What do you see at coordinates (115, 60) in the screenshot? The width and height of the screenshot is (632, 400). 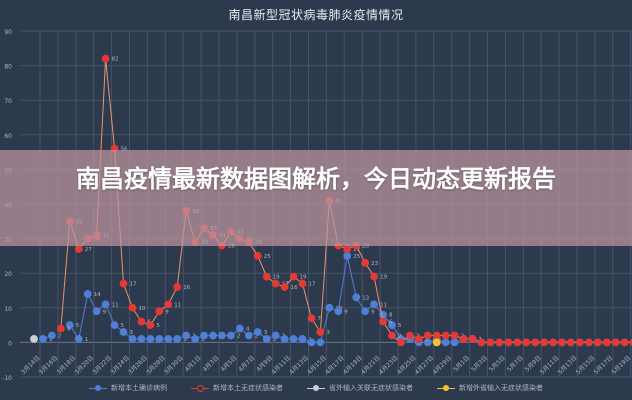 I see `svg-text: 82` at bounding box center [115, 60].